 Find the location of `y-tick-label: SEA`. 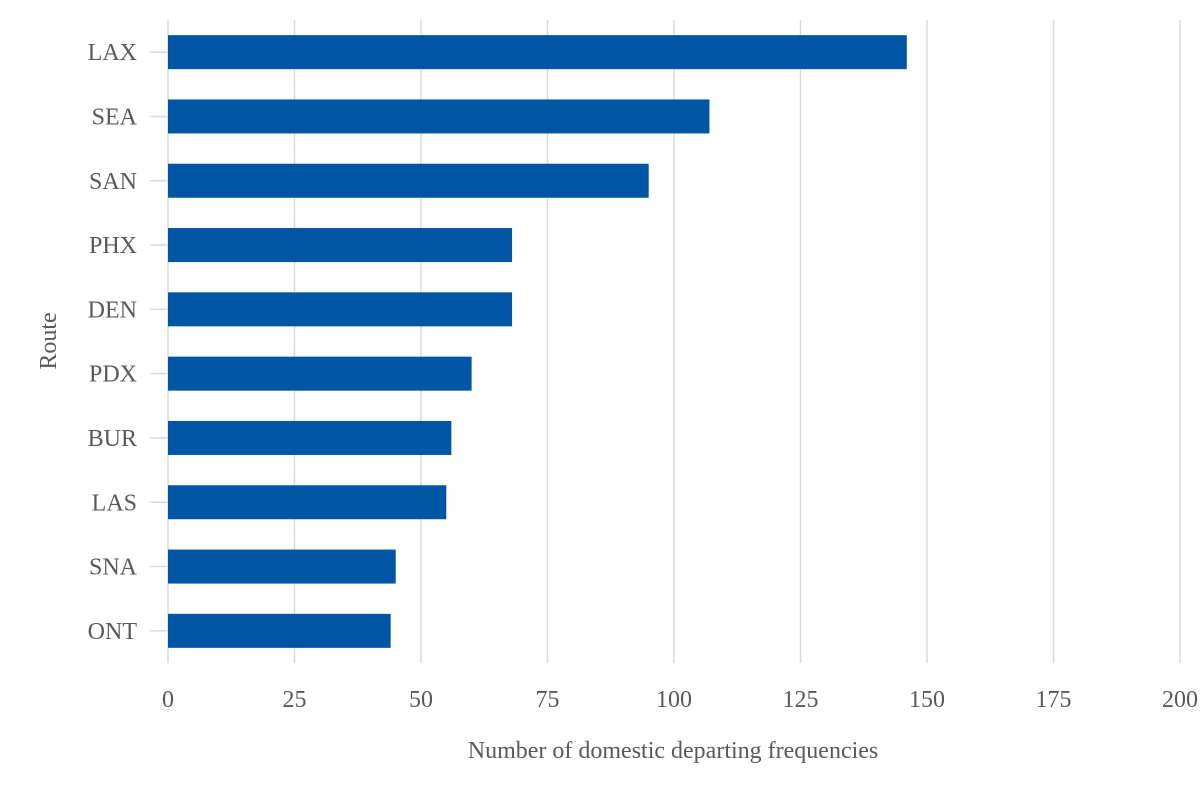

y-tick-label: SEA is located at coordinates (115, 117).